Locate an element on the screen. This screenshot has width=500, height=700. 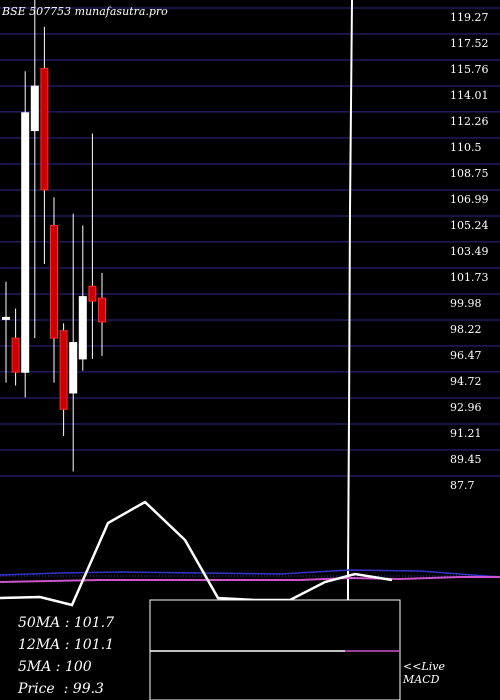
price-readout: Price : 99.3 is located at coordinates (61, 689).